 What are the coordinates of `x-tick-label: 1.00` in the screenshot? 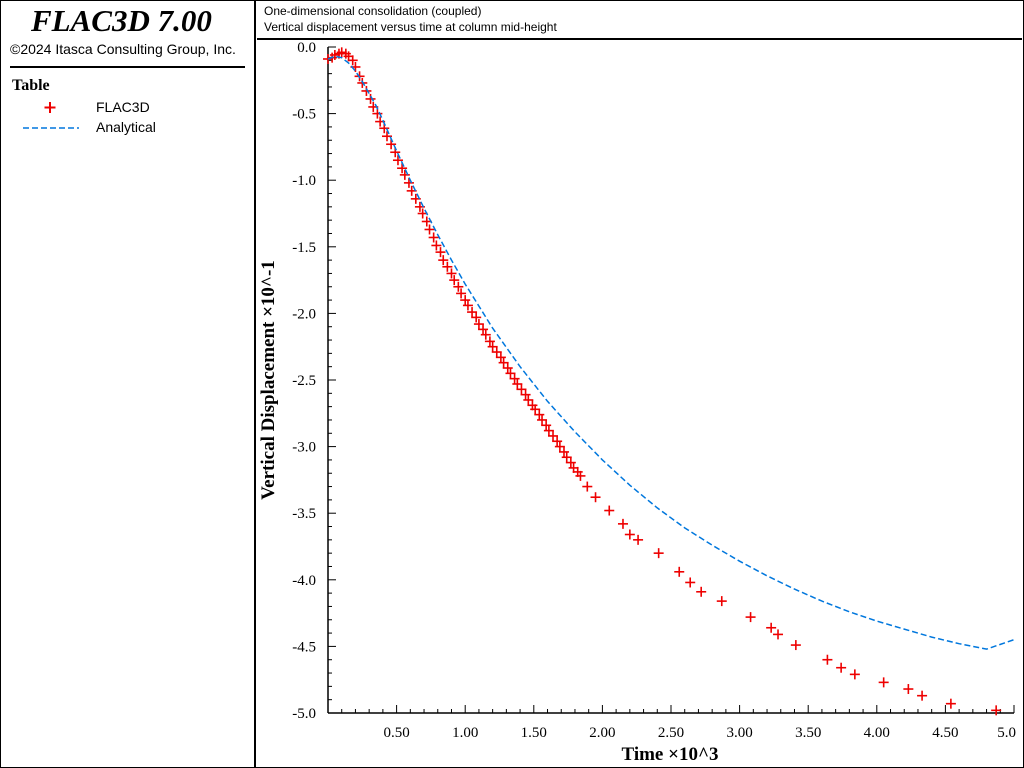 It's located at (465, 733).